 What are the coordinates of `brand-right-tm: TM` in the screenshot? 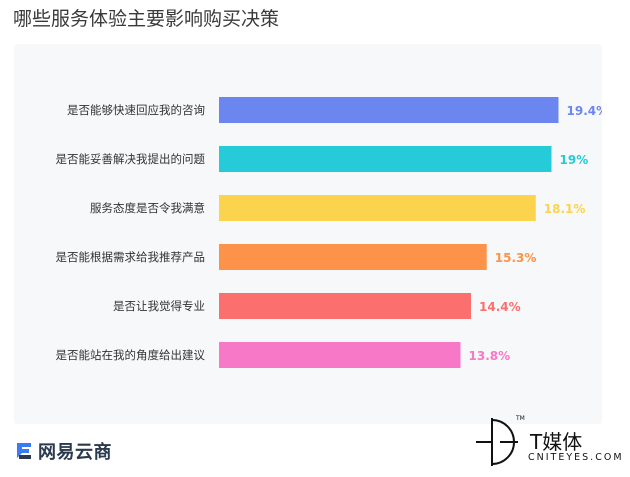 It's located at (520, 418).